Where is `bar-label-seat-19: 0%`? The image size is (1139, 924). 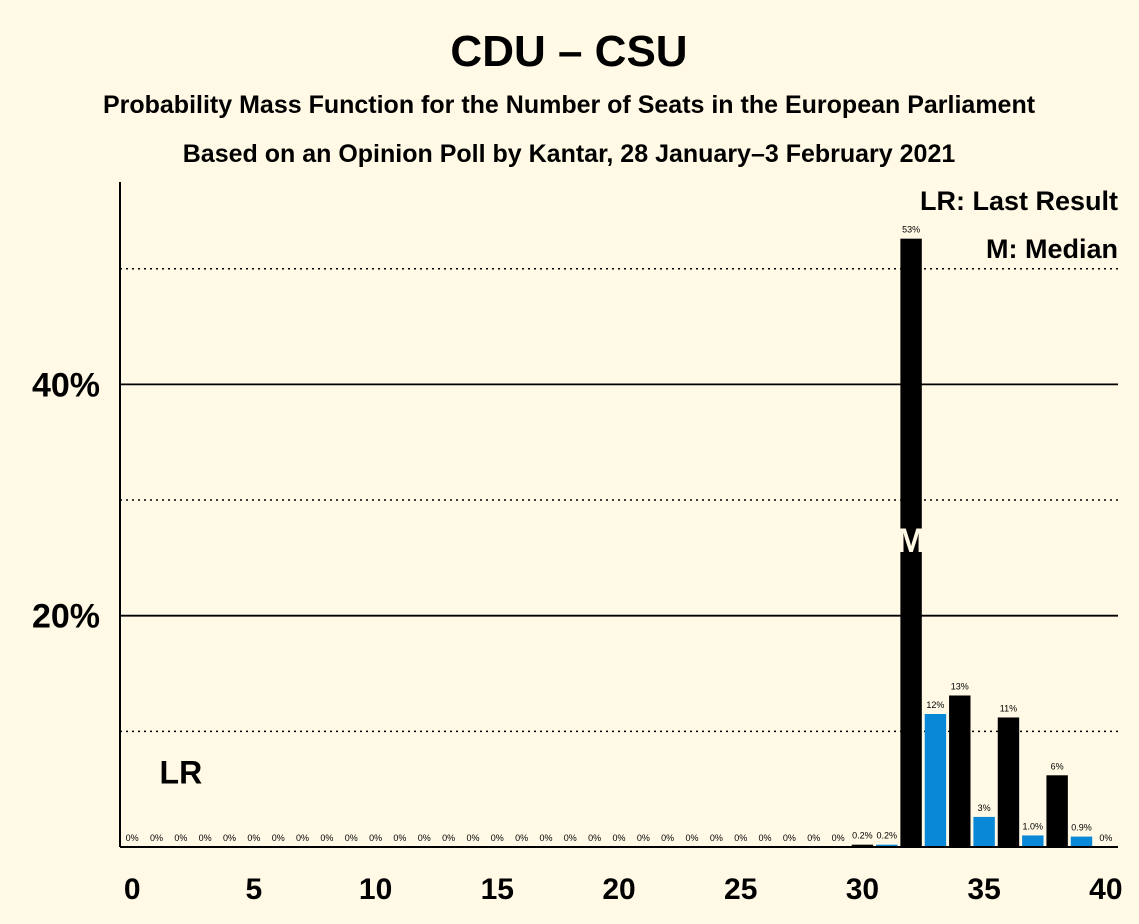
bar-label-seat-19: 0% is located at coordinates (594, 838).